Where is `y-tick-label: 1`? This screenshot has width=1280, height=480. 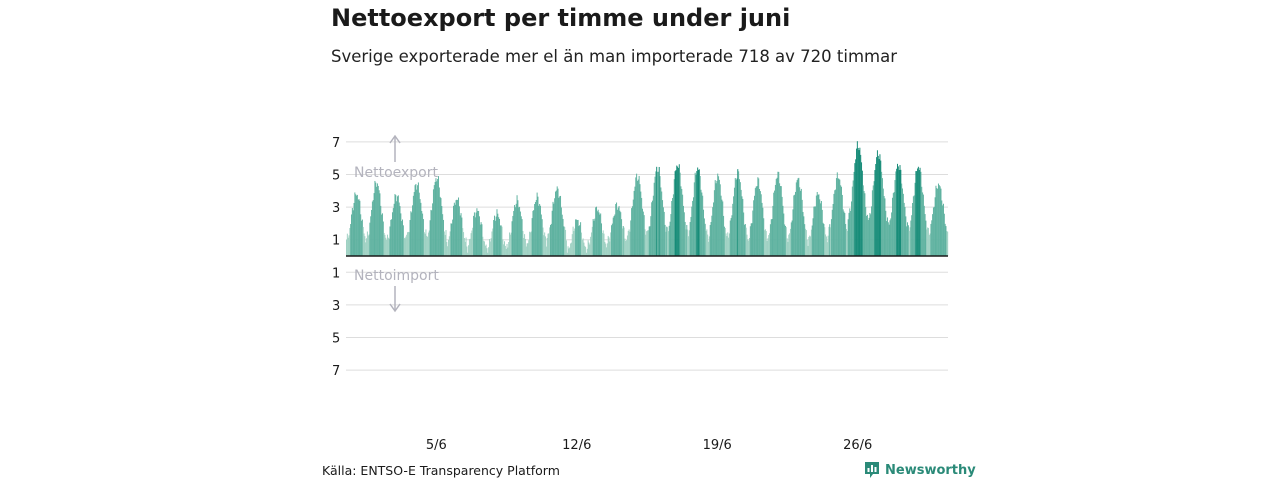
y-tick-label: 1 is located at coordinates (336, 241).